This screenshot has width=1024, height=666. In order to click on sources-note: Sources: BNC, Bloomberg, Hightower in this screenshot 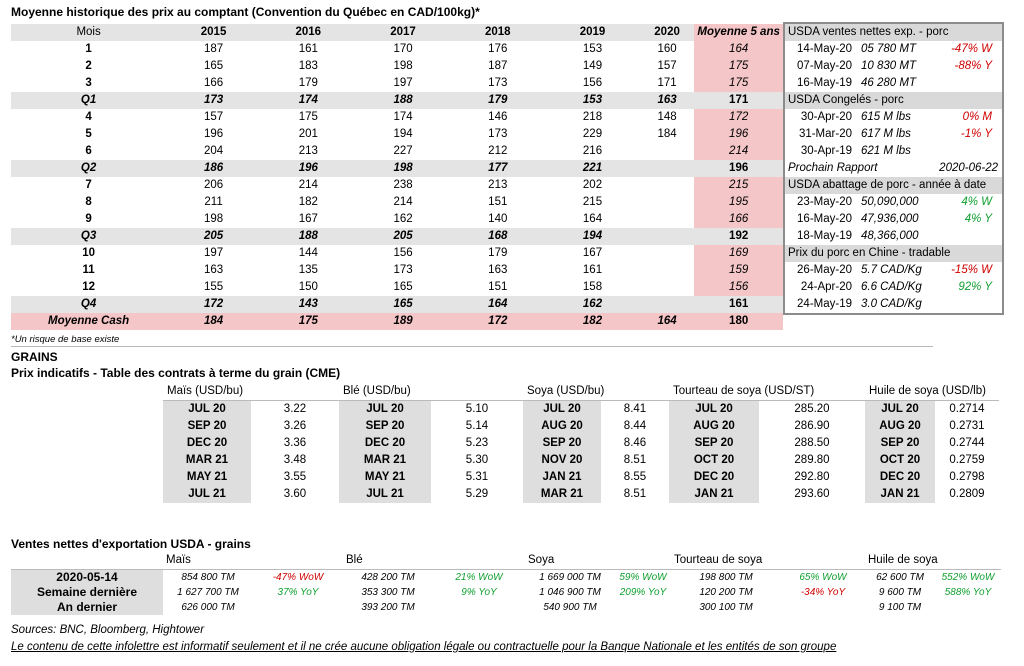, I will do `click(108, 630)`.